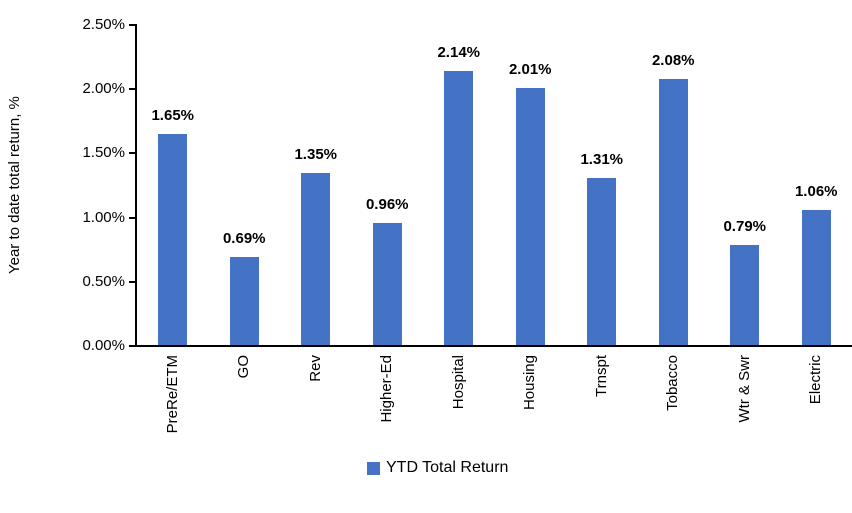 This screenshot has width=852, height=513. Describe the element at coordinates (103, 89) in the screenshot. I see `y-tick-label: 2.00%` at that location.